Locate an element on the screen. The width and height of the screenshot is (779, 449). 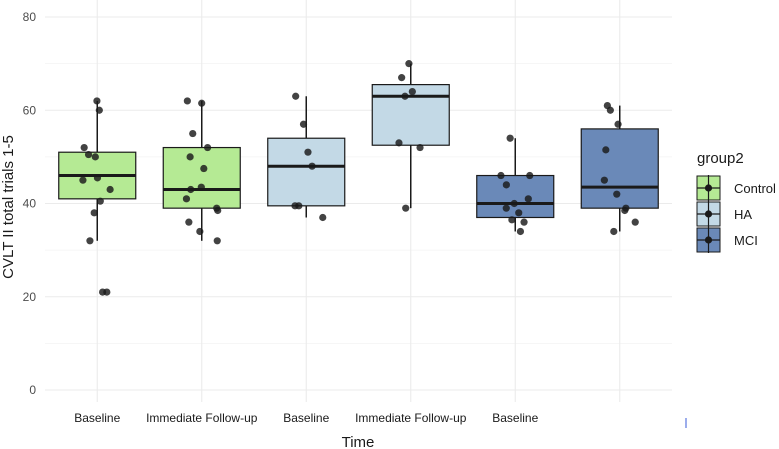
y-axis: 0 20 40 60 80 is located at coordinates (30, 203).